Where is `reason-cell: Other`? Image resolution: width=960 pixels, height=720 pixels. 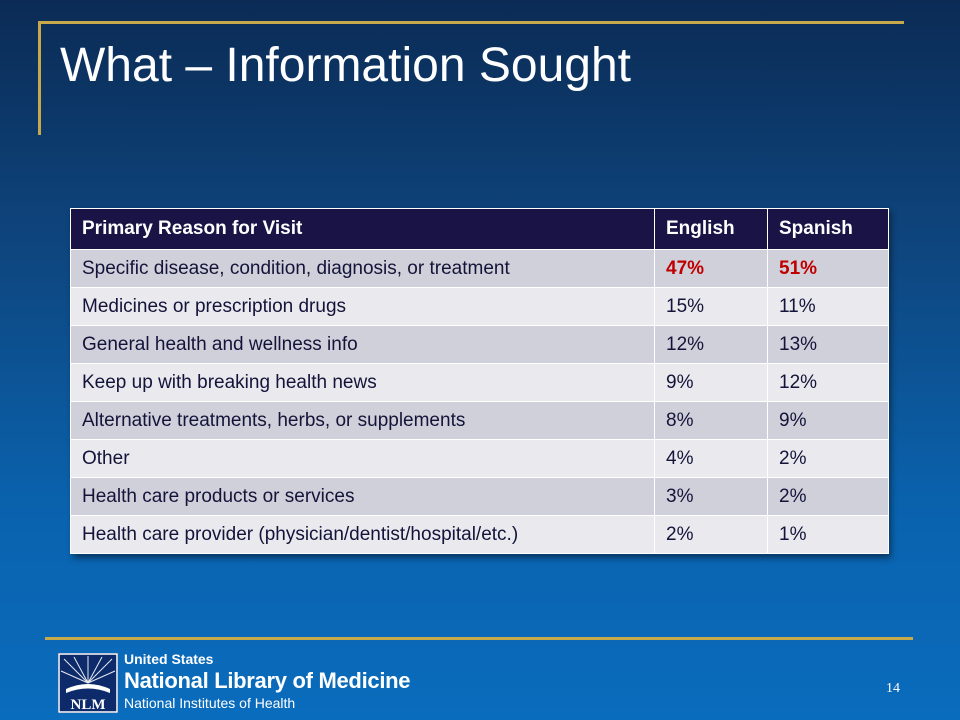
reason-cell: Other is located at coordinates (362, 458).